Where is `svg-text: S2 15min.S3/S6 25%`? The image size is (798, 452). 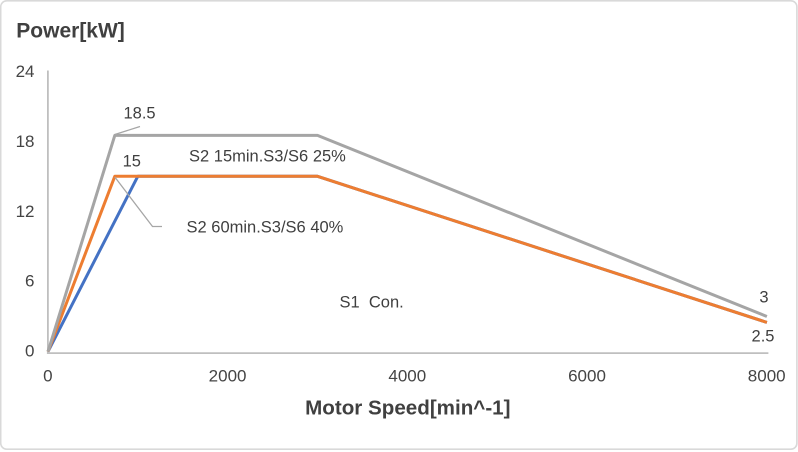 svg-text: S2 15min.S3/S6 25% is located at coordinates (267, 157).